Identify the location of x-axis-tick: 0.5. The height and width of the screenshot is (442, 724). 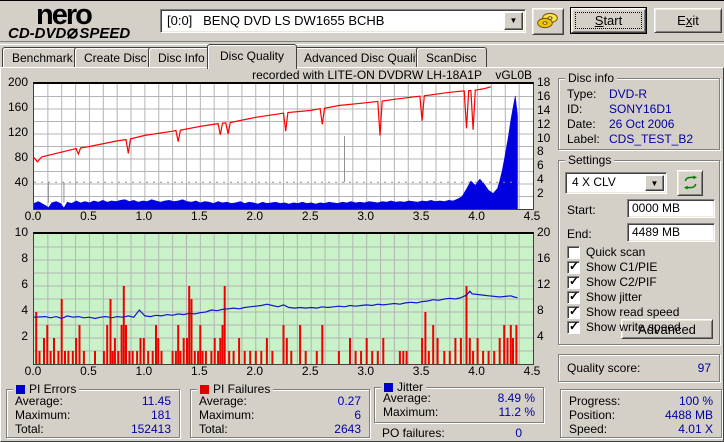
(88, 216).